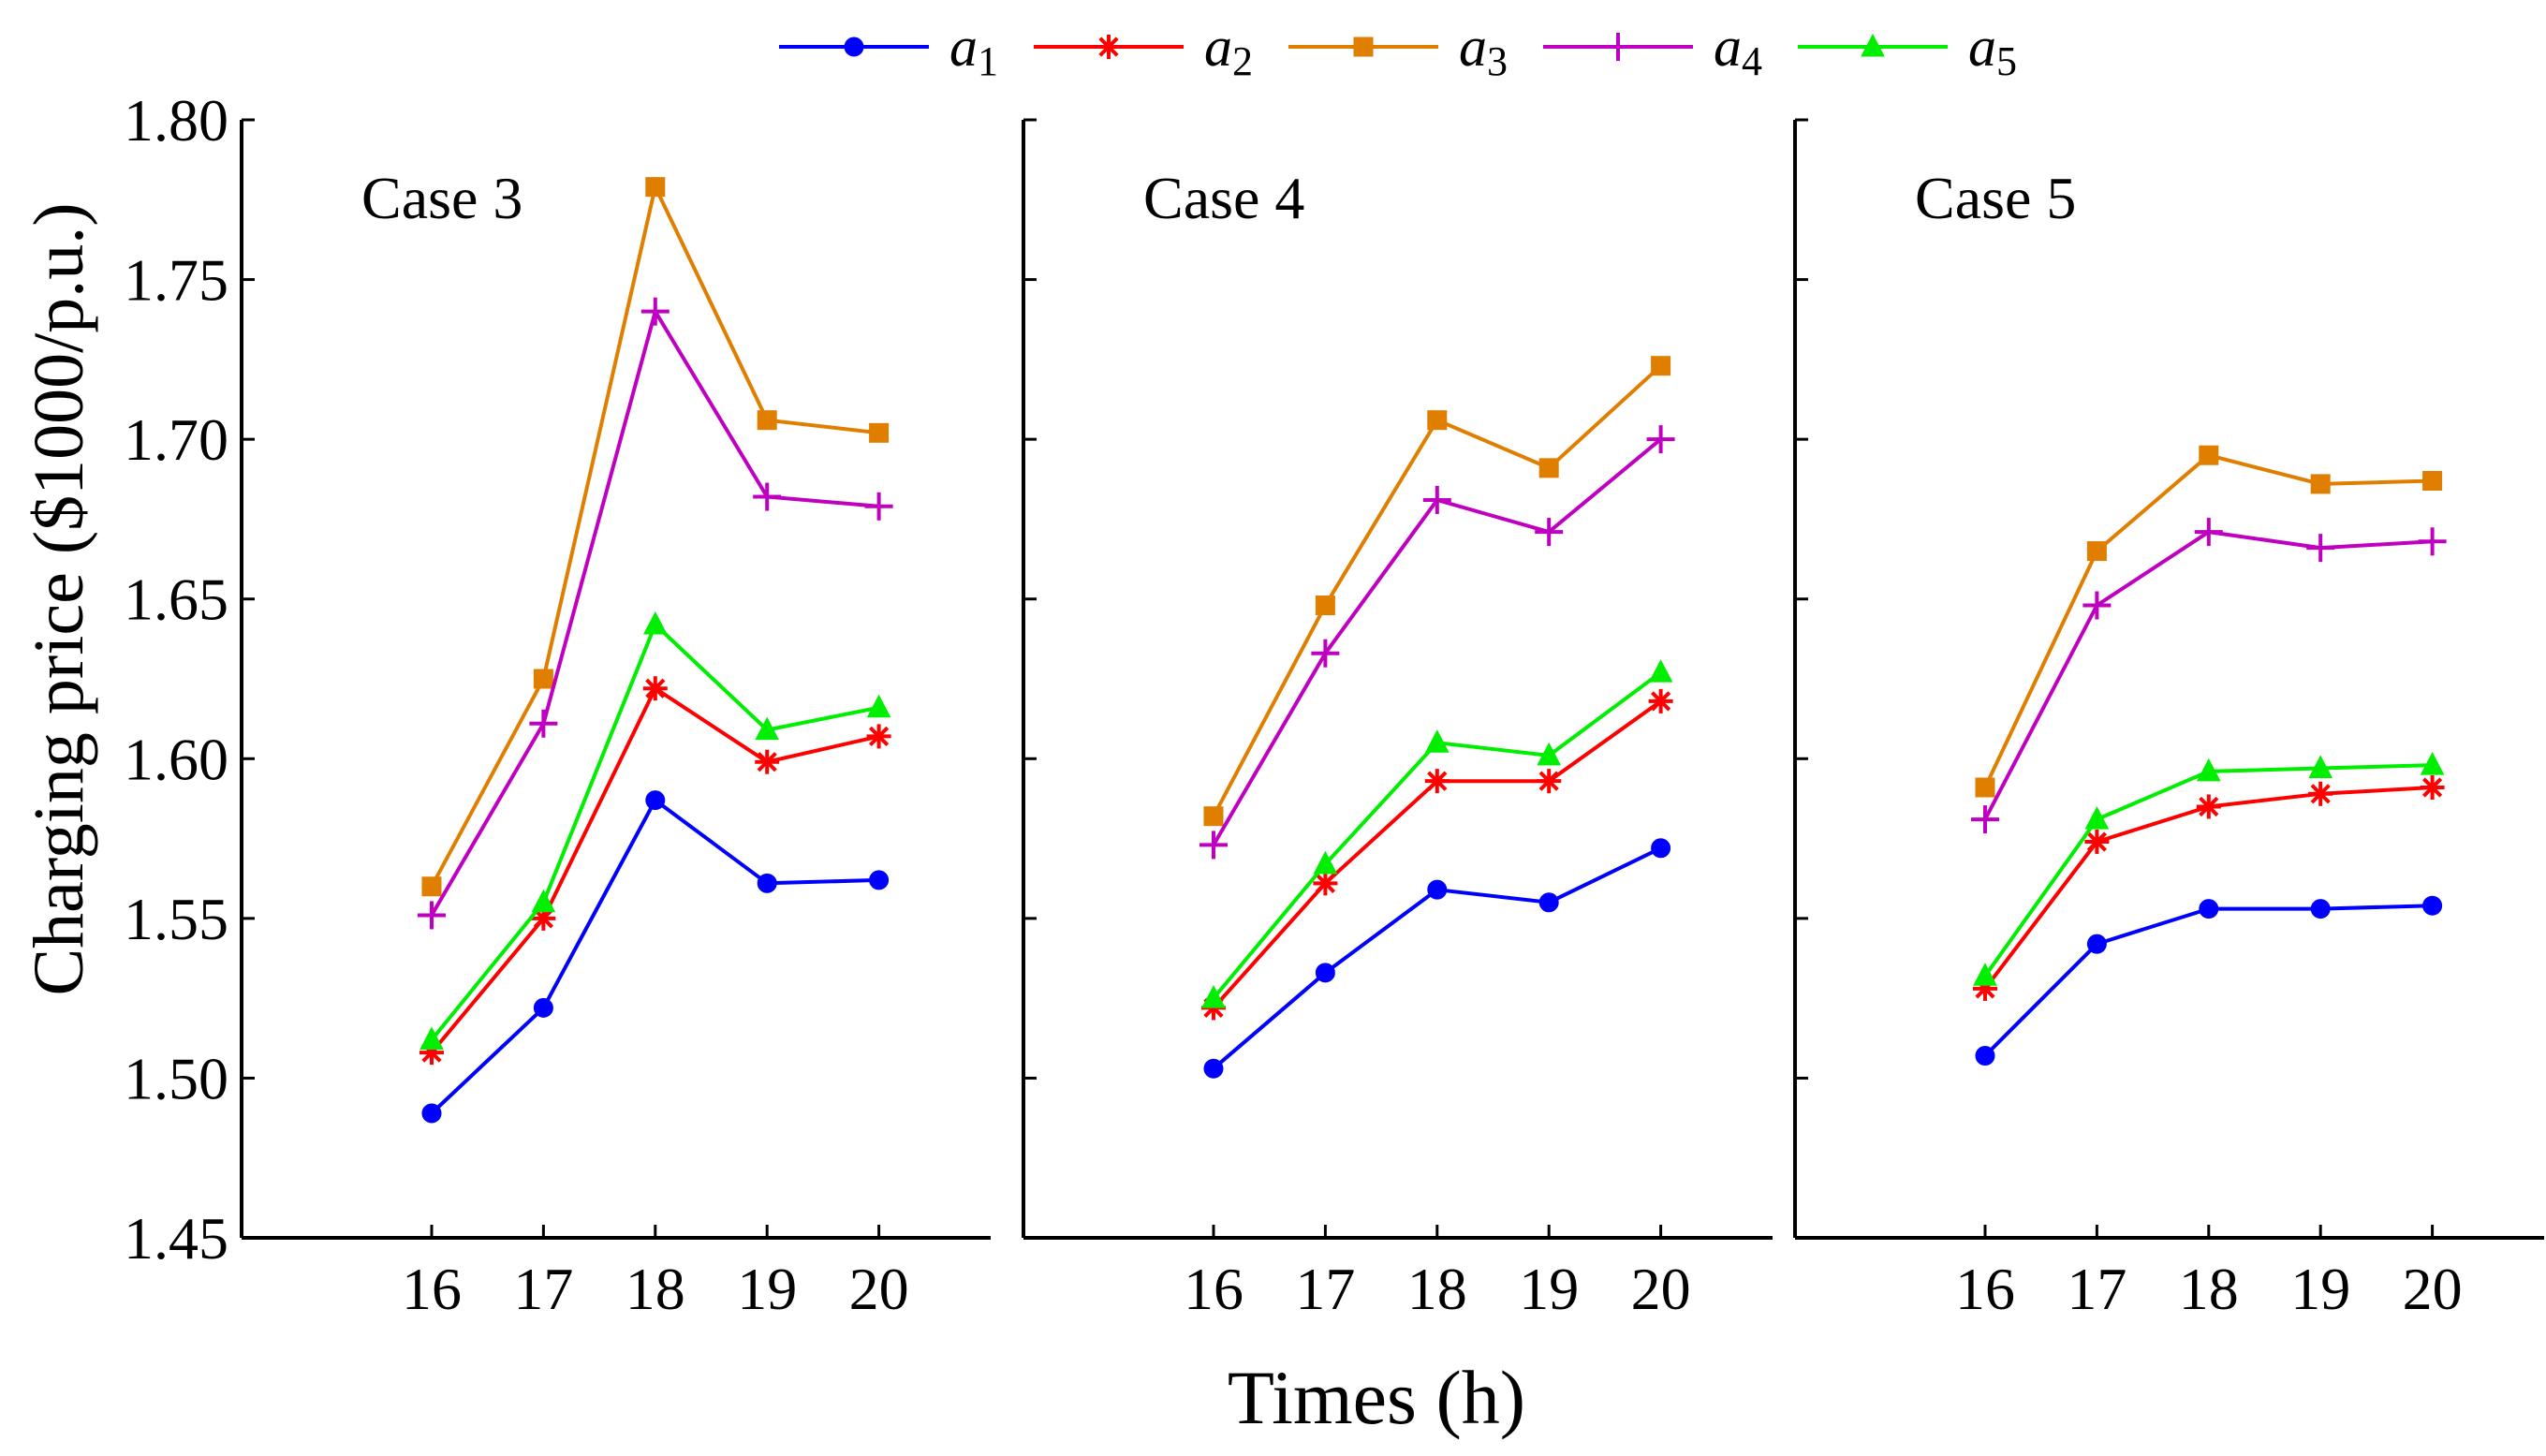  What do you see at coordinates (1229, 50) in the screenshot?
I see `legend-label: a2` at bounding box center [1229, 50].